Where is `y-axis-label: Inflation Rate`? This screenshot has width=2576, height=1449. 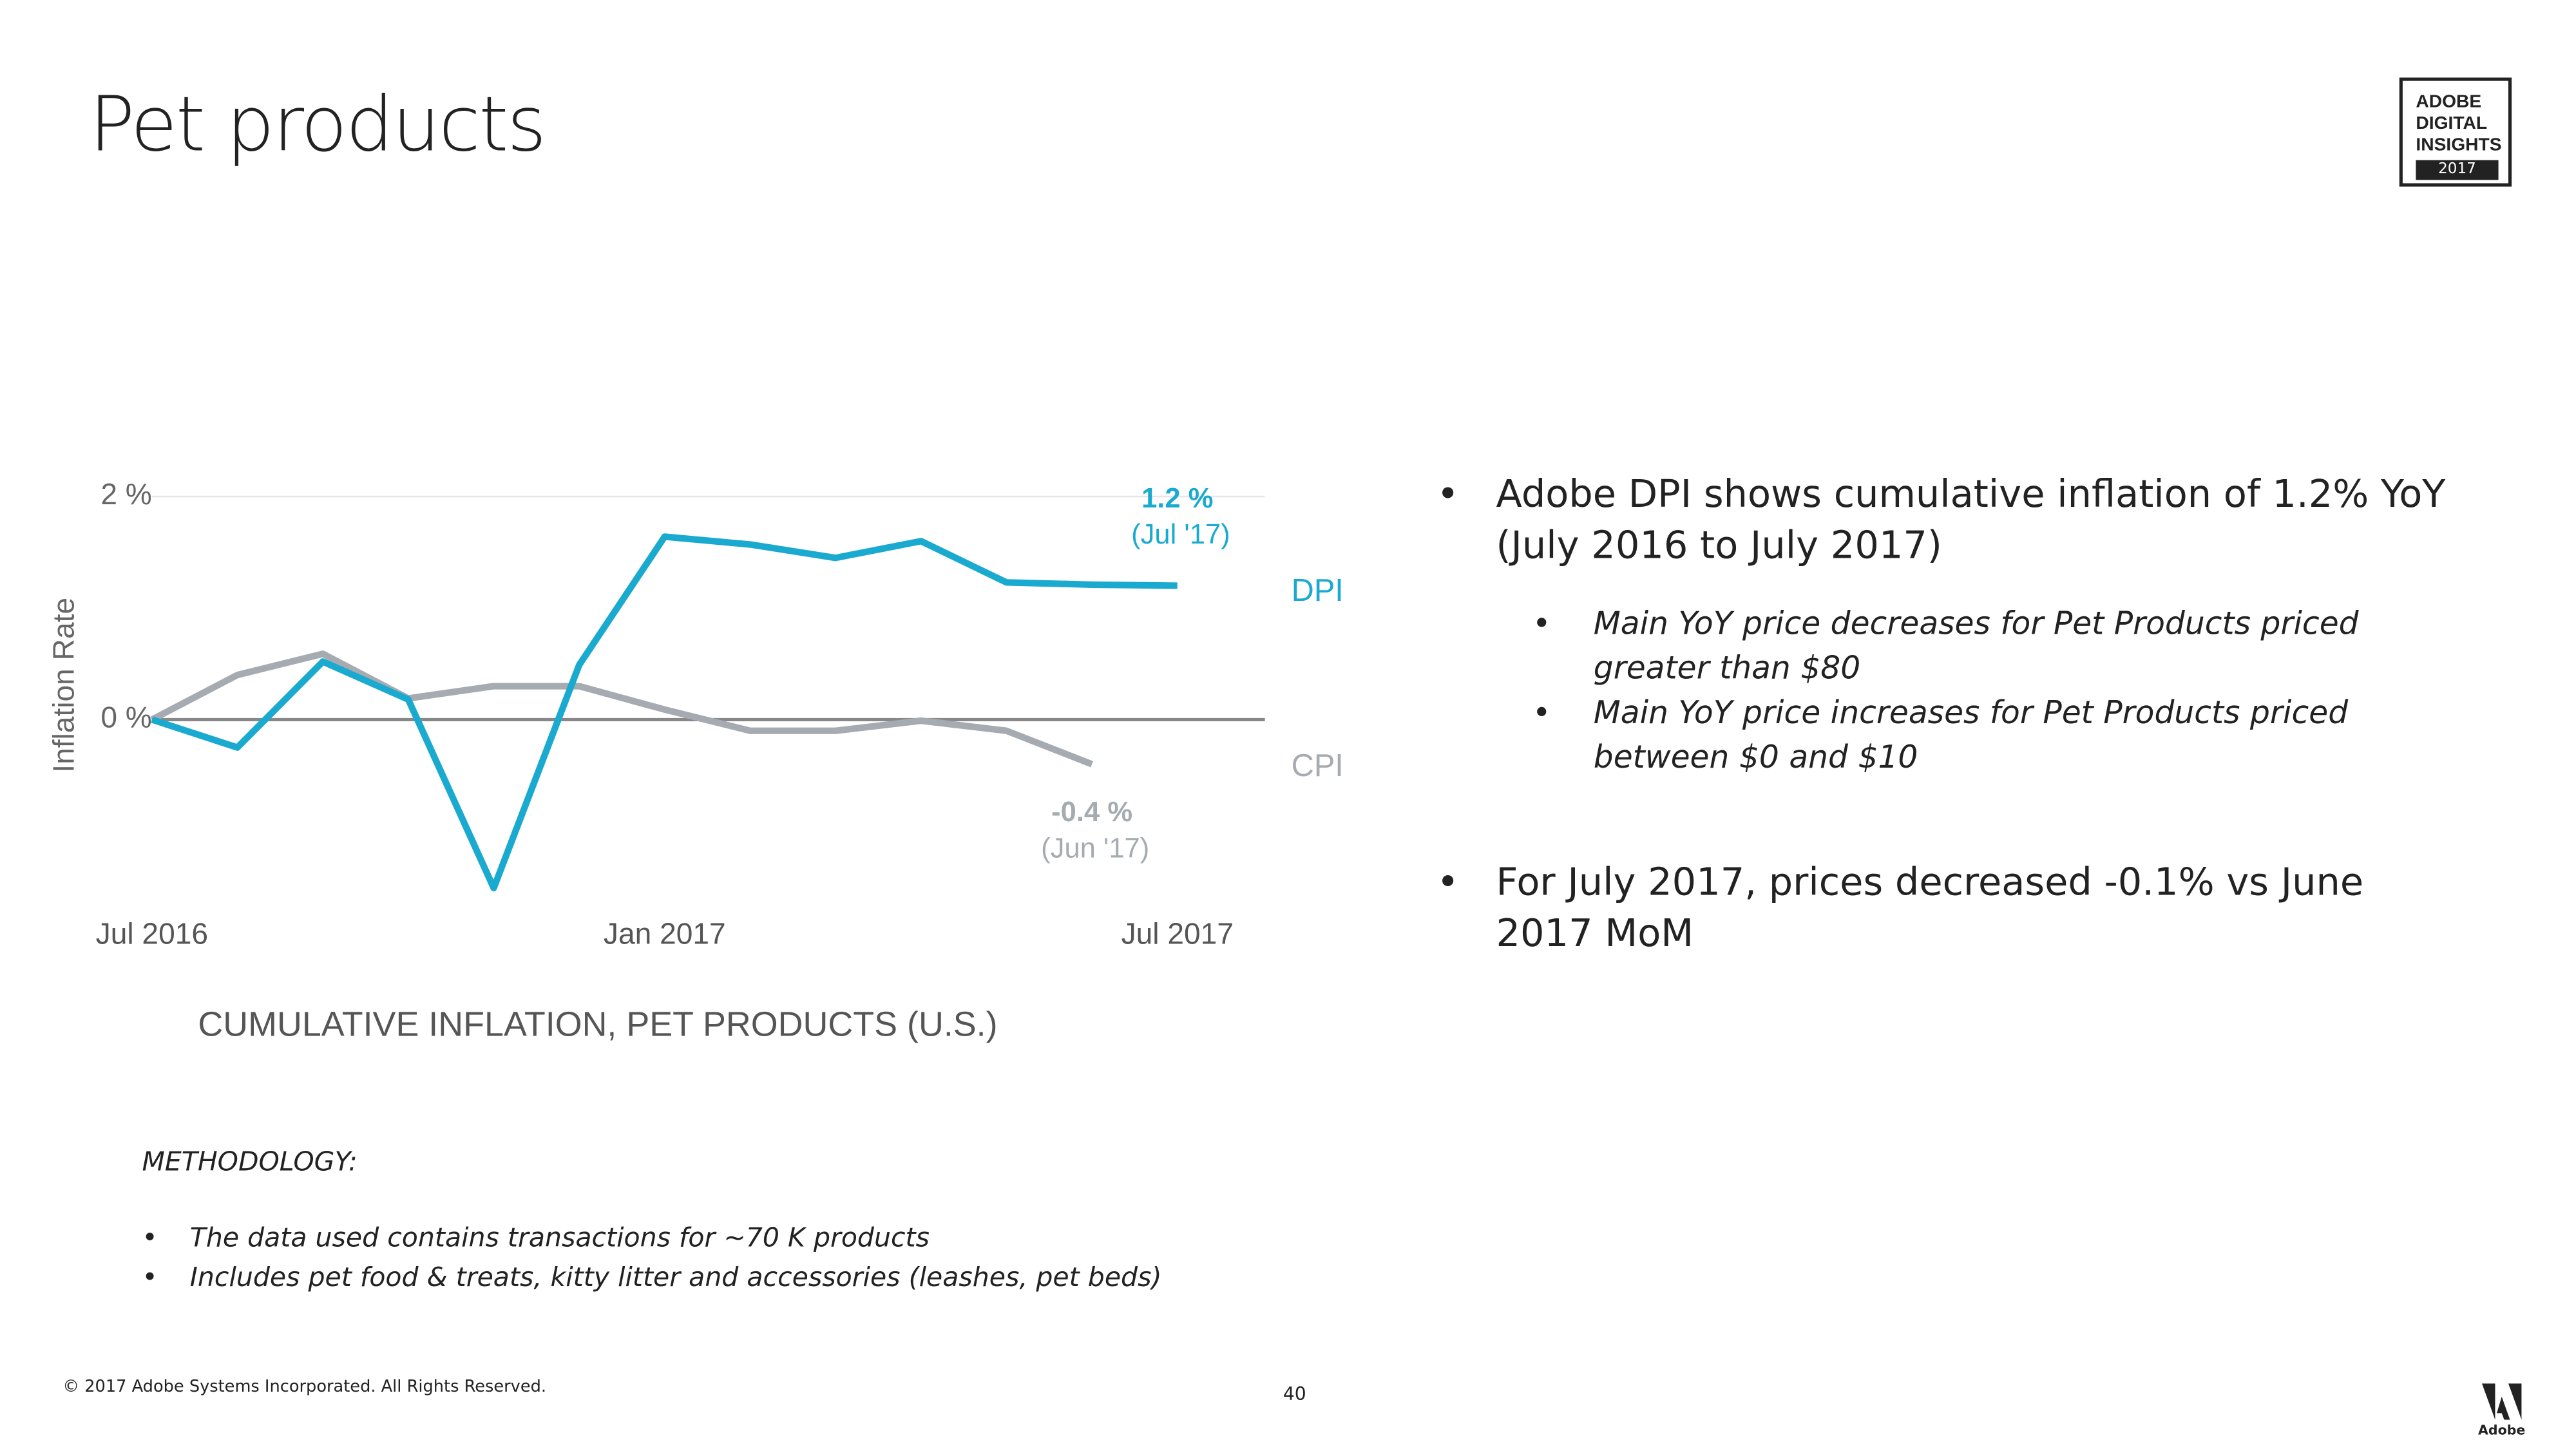
y-axis-label: Inflation Rate is located at coordinates (64, 685).